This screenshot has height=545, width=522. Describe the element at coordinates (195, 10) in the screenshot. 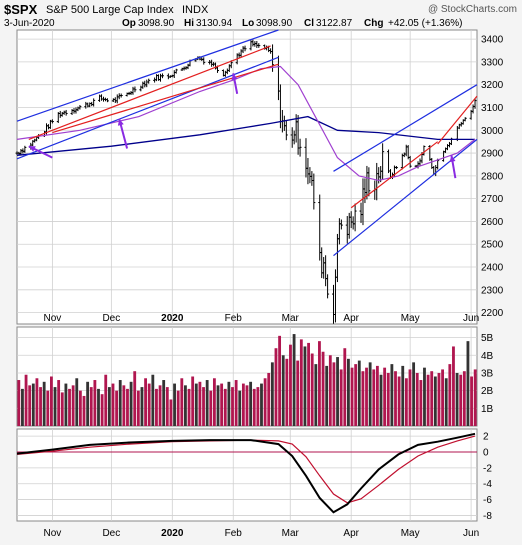

I see `exchange: INDX` at that location.